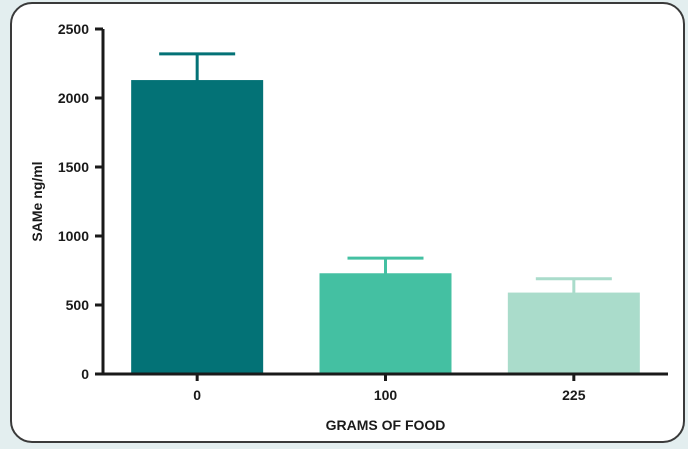 The image size is (688, 449). I want to click on x-tick-label: 100, so click(386, 395).